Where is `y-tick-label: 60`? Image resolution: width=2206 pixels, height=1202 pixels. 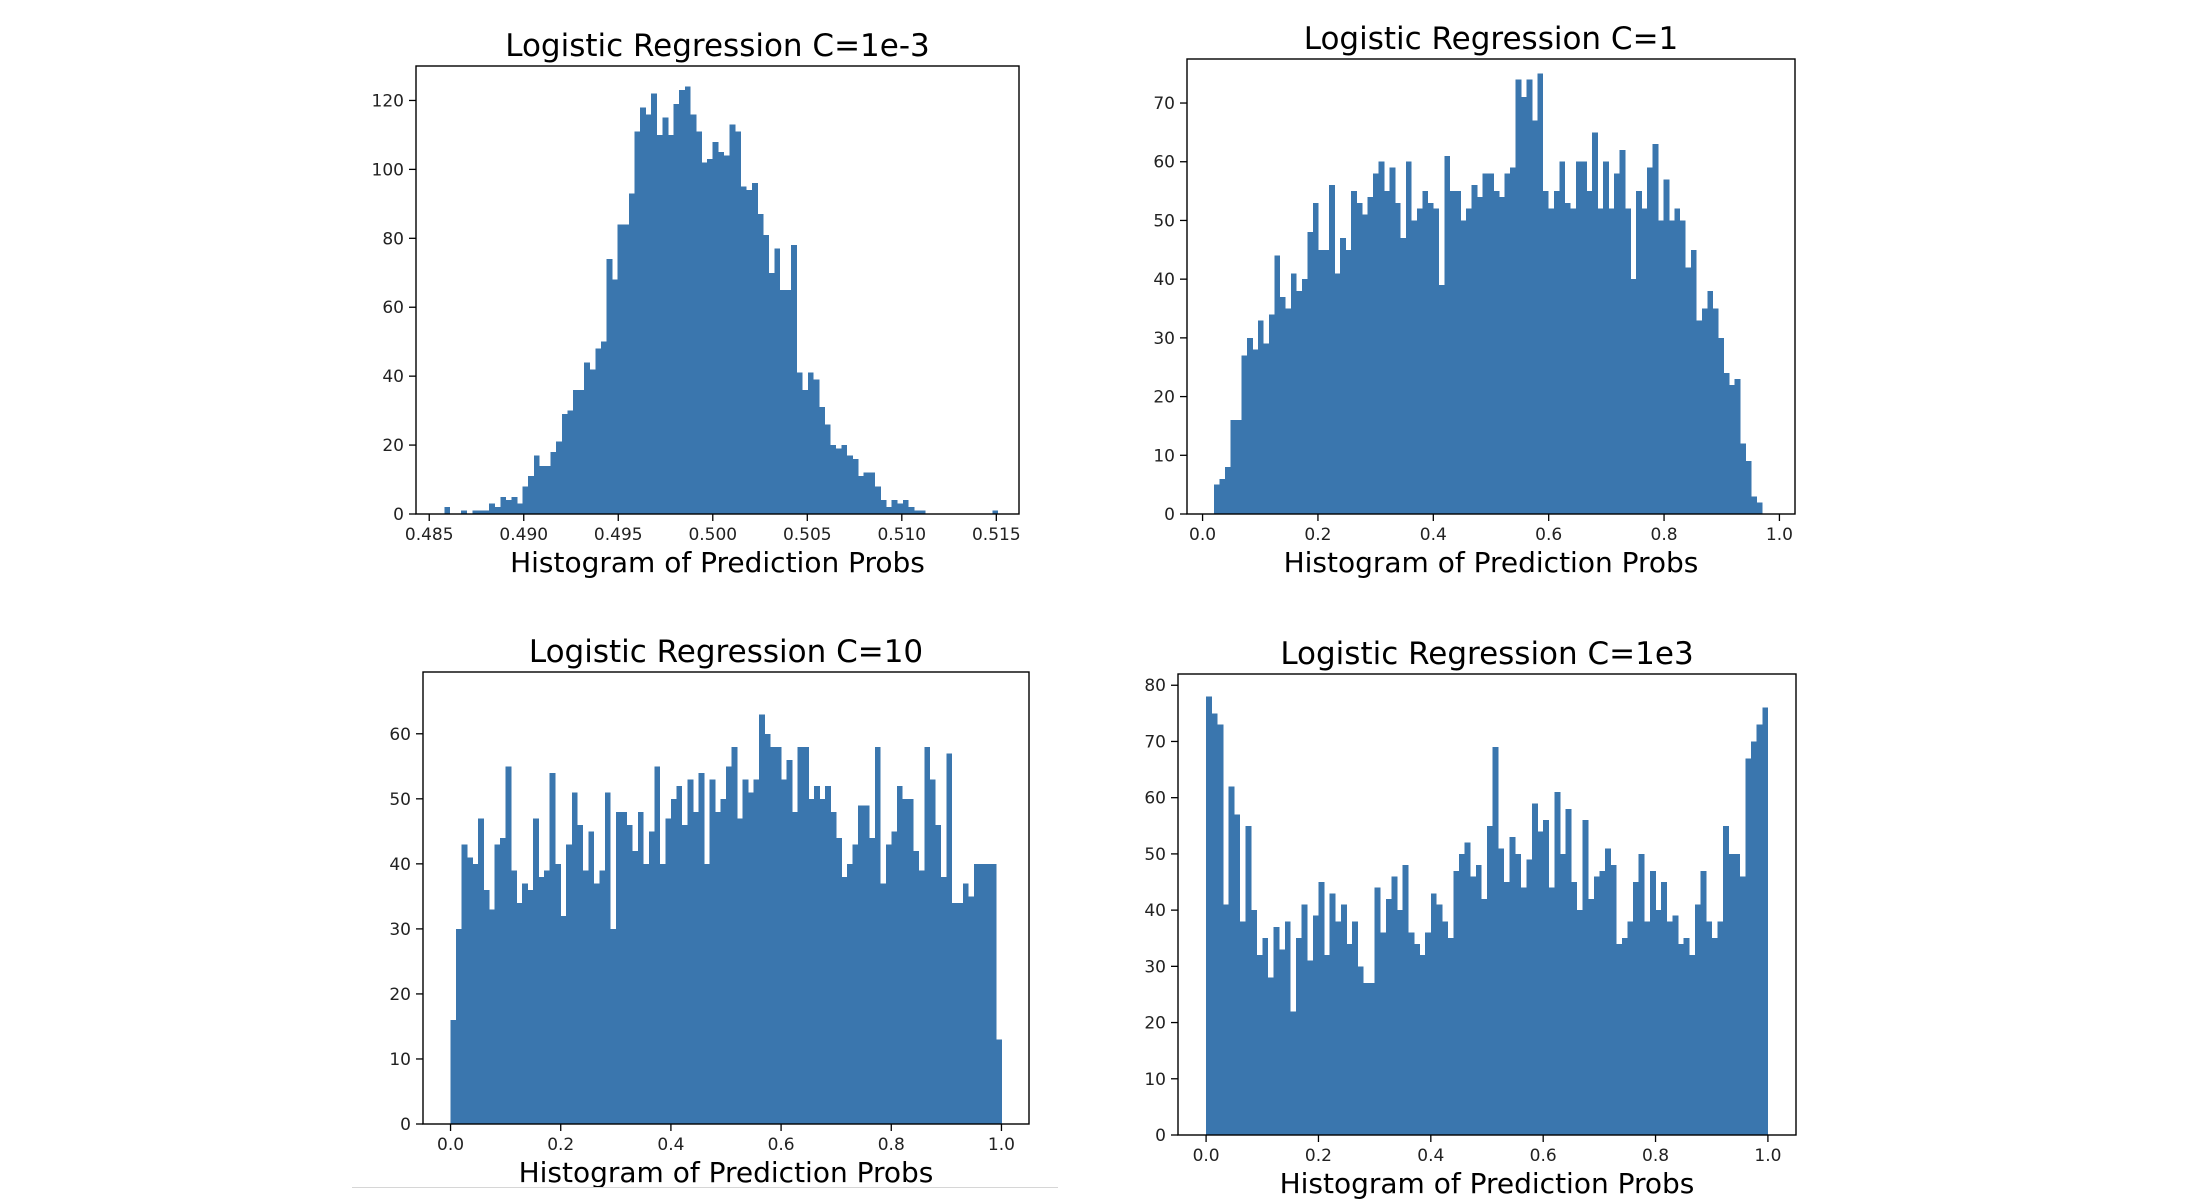 y-tick-label: 60 is located at coordinates (393, 308).